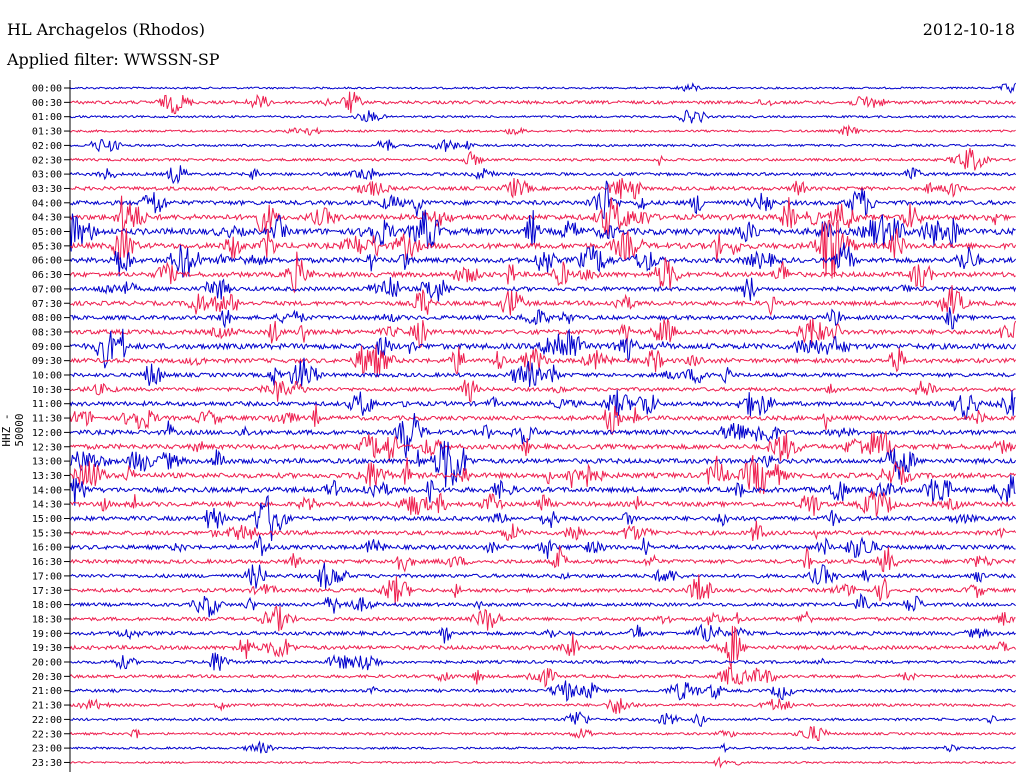 The height and width of the screenshot is (780, 1024). What do you see at coordinates (47, 576) in the screenshot?
I see `time-tick-label: 17:00` at bounding box center [47, 576].